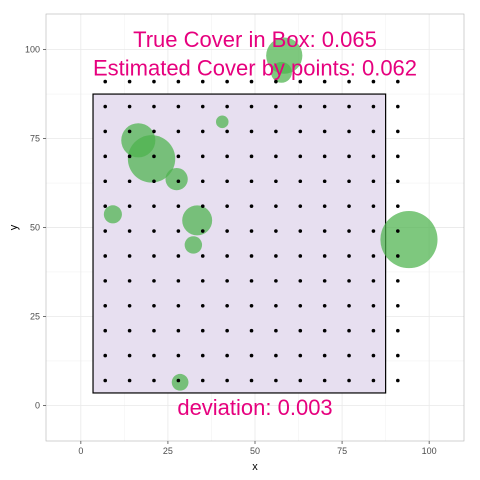  I want to click on x-tick-label: 100, so click(429, 451).